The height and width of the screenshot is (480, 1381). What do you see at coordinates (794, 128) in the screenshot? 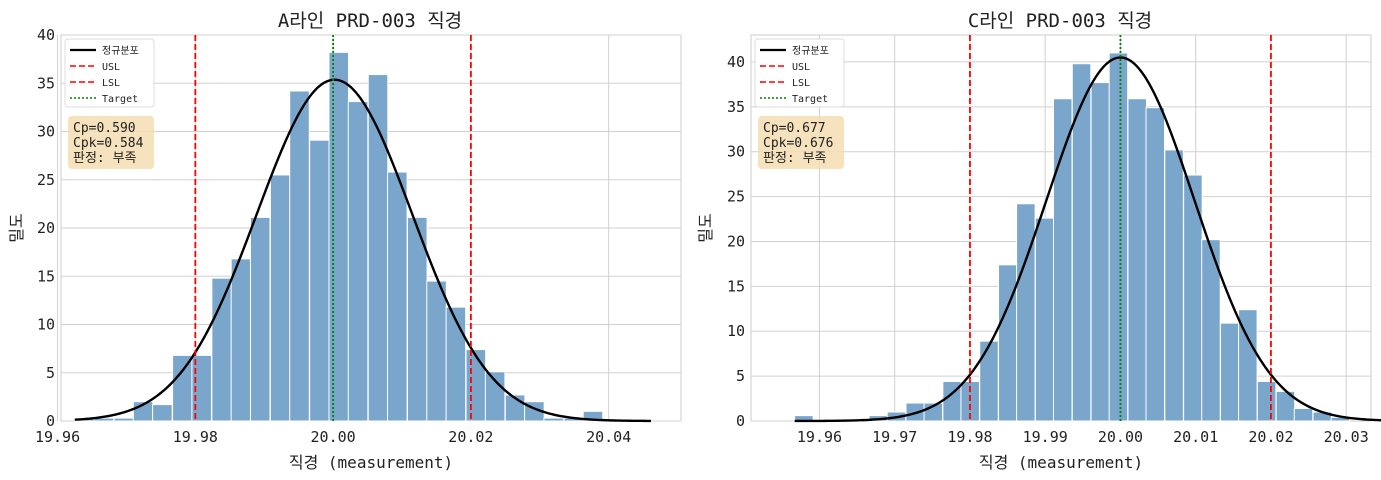
I see `stats-cp: Cp=0.677` at bounding box center [794, 128].